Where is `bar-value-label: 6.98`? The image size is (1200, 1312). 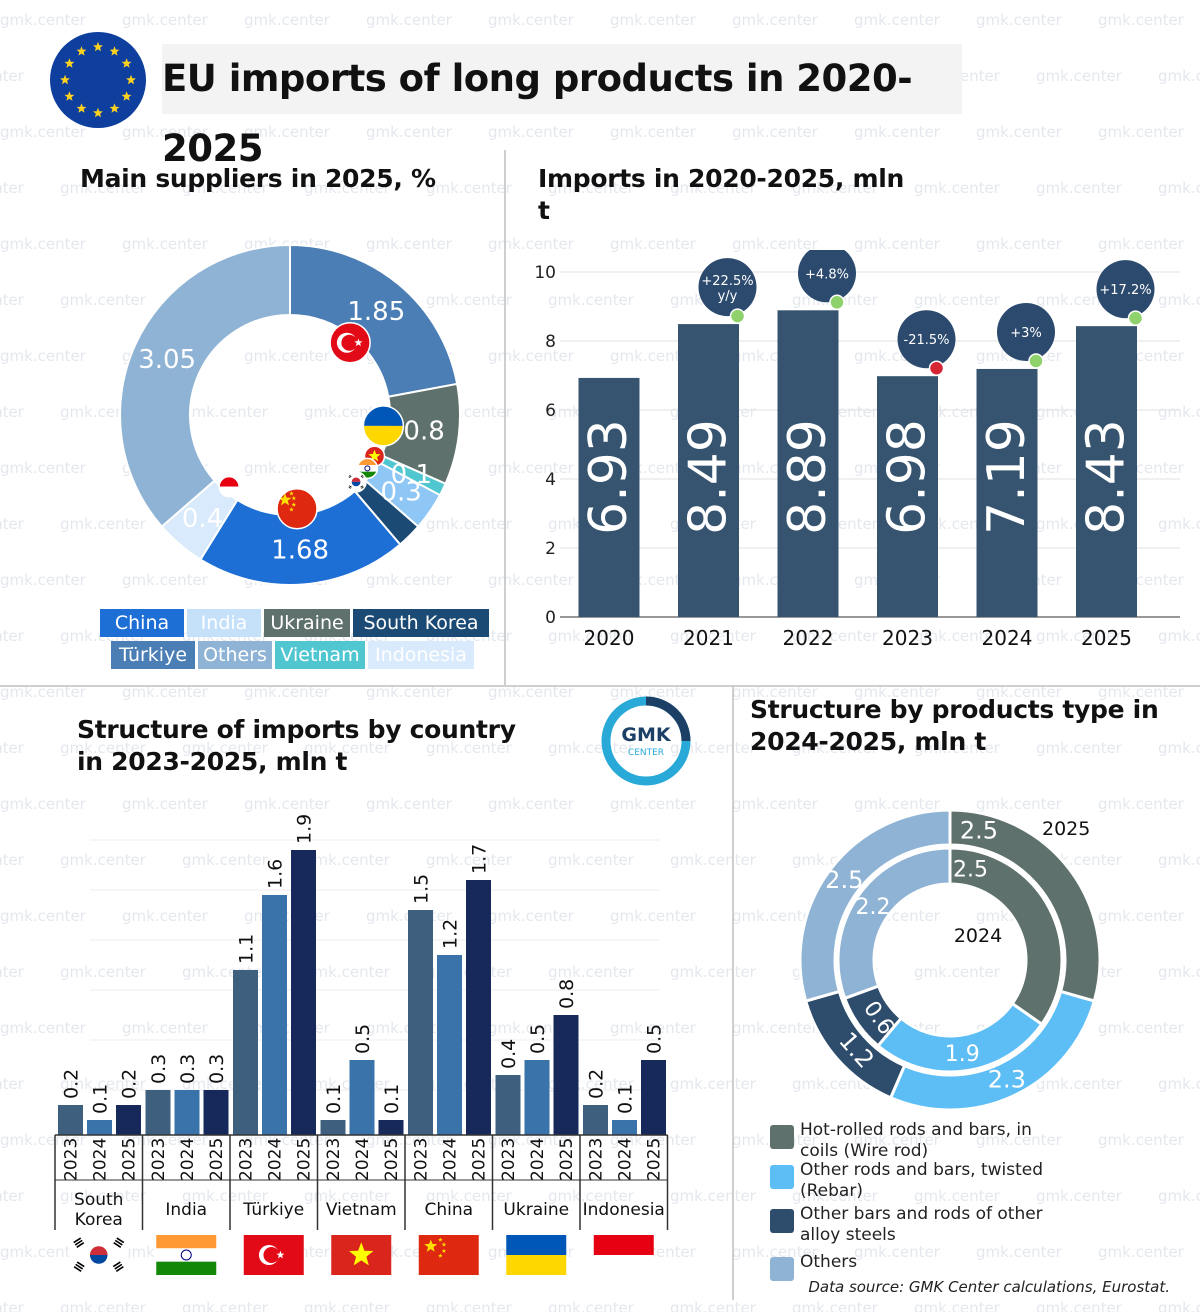 bar-value-label: 6.98 is located at coordinates (908, 477).